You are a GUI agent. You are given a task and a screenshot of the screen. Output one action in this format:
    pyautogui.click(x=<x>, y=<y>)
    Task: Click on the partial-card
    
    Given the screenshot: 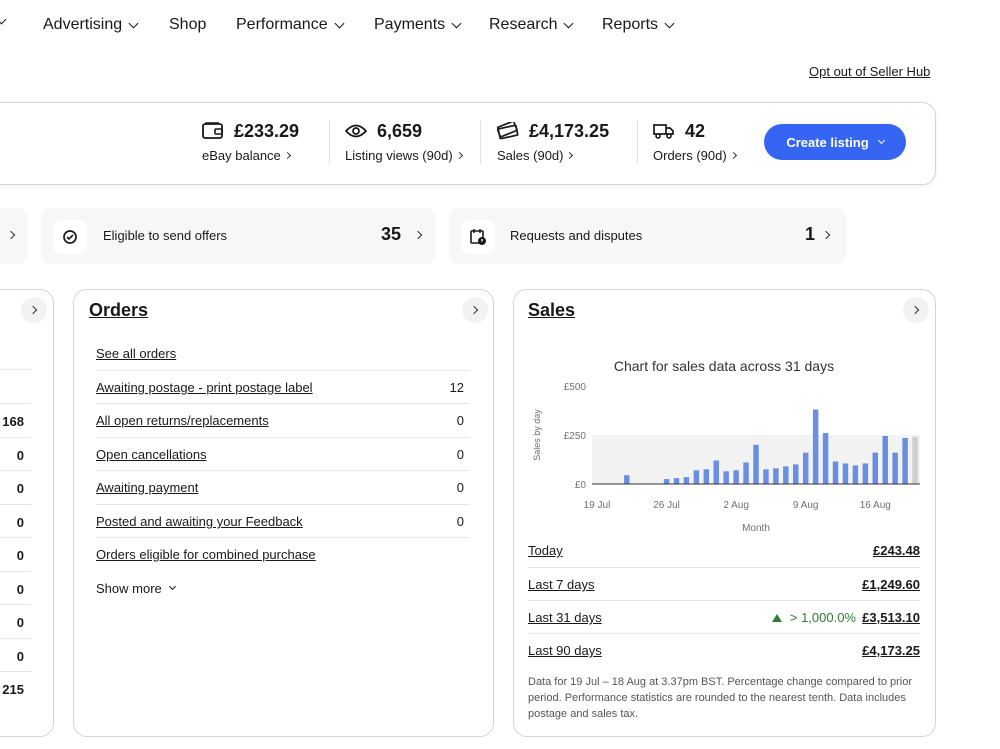 What is the action you would take?
    pyautogui.click(x=14, y=236)
    